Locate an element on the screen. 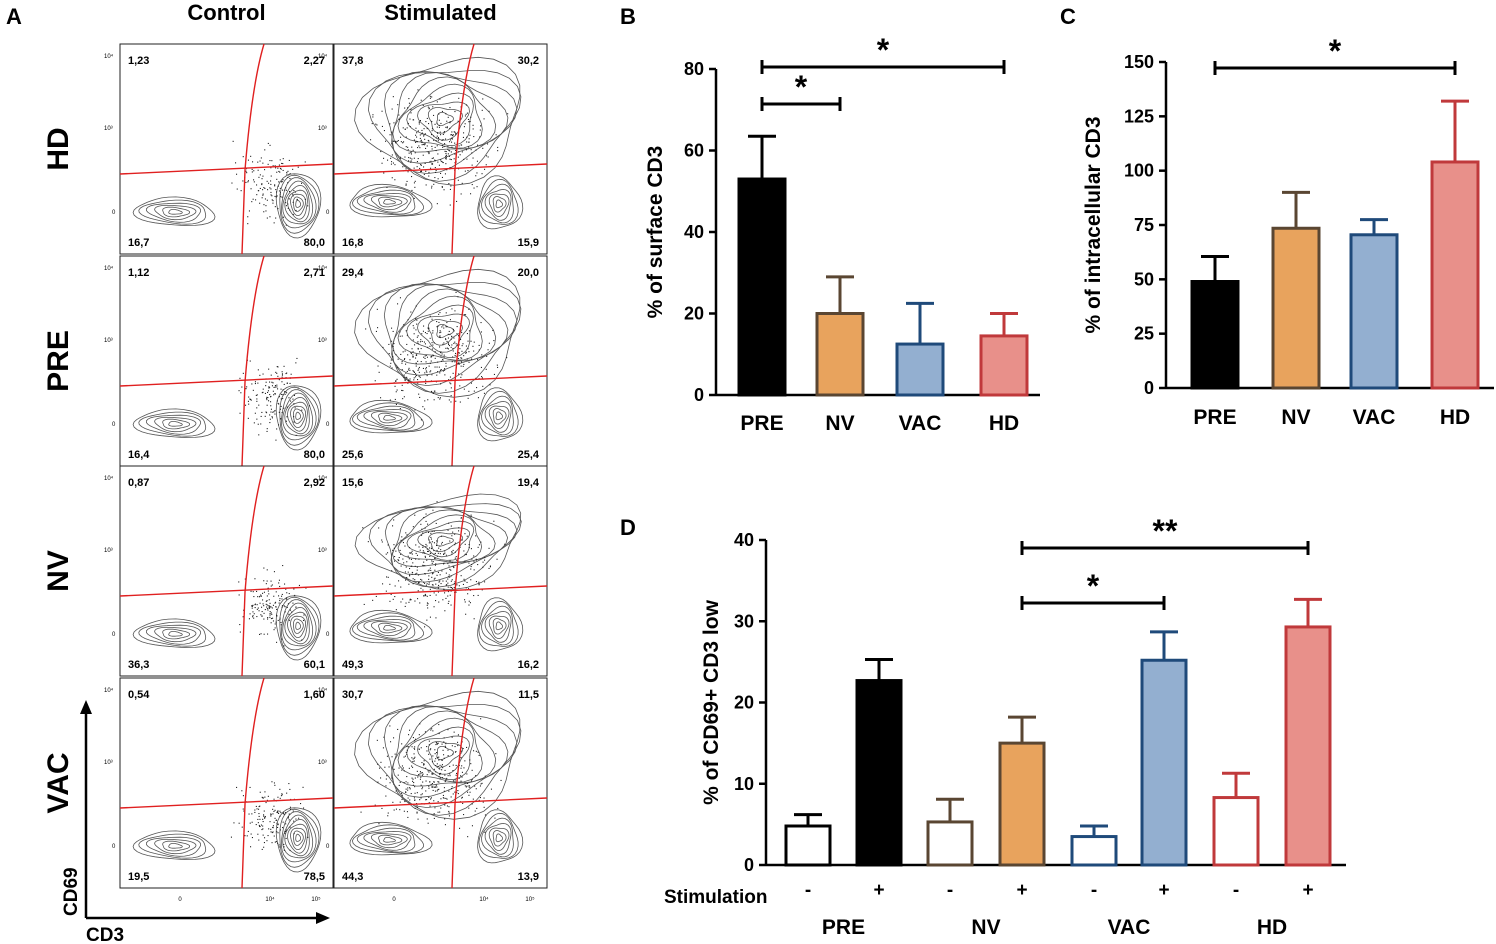 Image resolution: width=1496 pixels, height=944 pixels. y-tick-label: 60 is located at coordinates (694, 151).